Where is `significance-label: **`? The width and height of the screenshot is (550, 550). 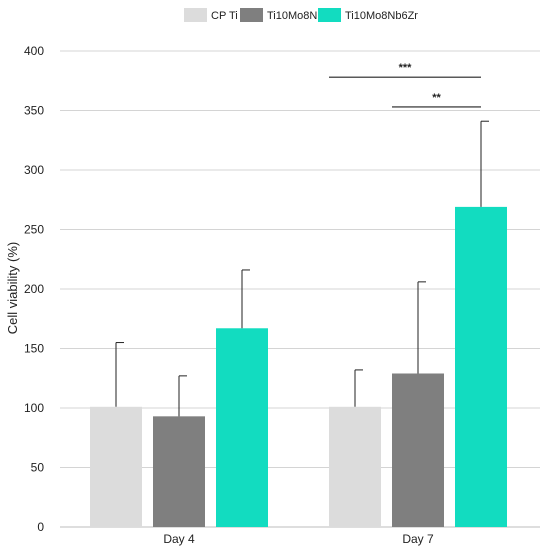
significance-label: ** is located at coordinates (436, 98).